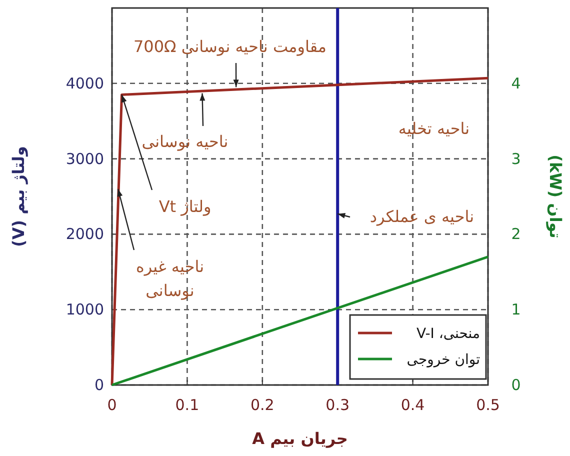 The image size is (570, 456). Describe the element at coordinates (300, 438) in the screenshot. I see `x-axis-title: جریان بیم A` at that location.